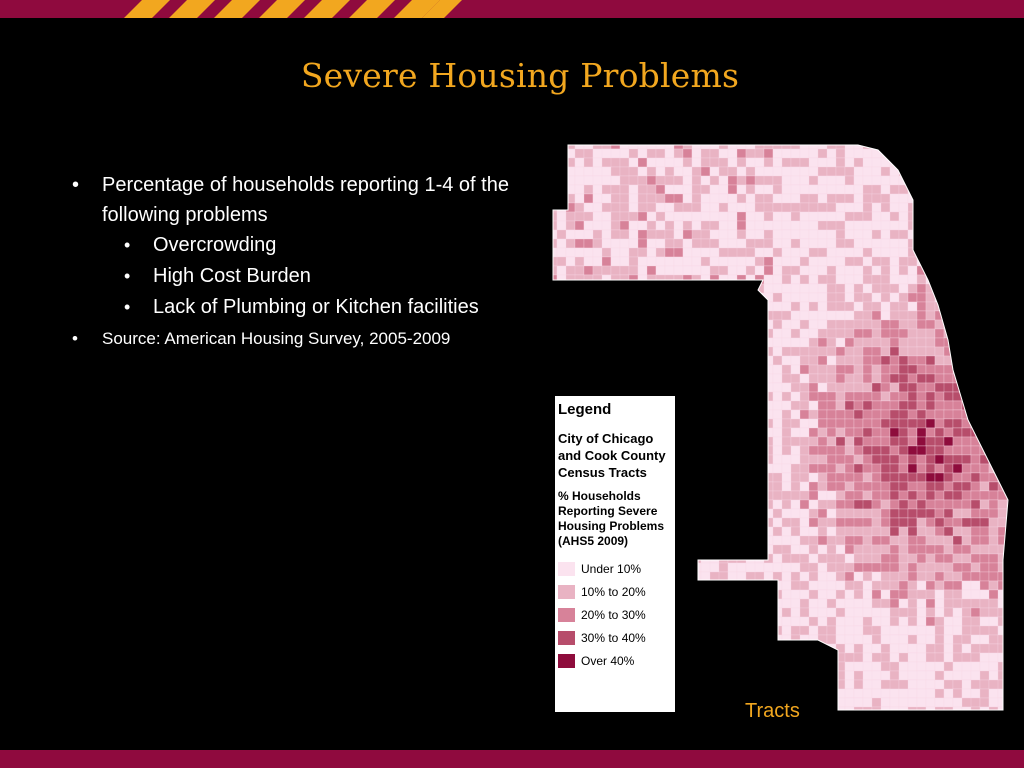 Image resolution: width=1024 pixels, height=768 pixels. Describe the element at coordinates (566, 568) in the screenshot. I see `legend-swatch` at that location.